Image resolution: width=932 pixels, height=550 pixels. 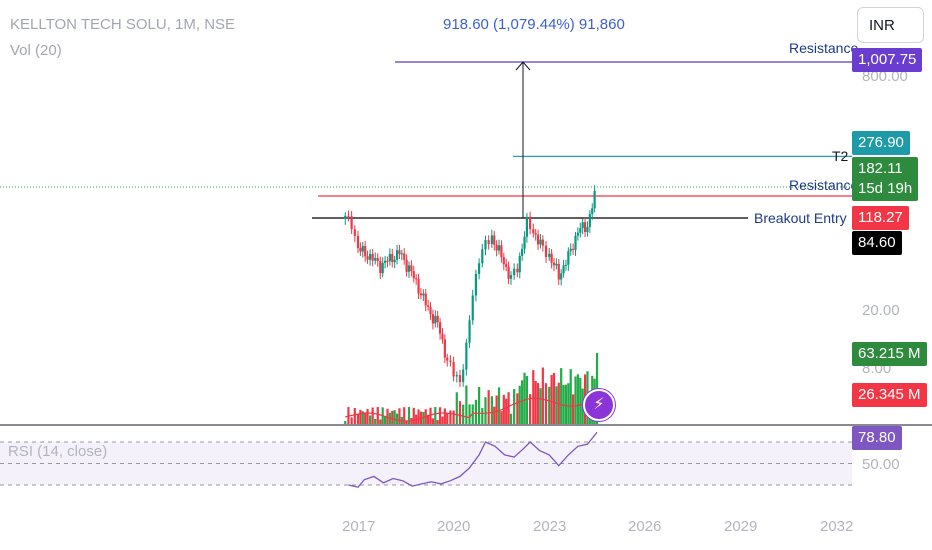 What do you see at coordinates (473, 459) in the screenshot?
I see `rsi-line` at bounding box center [473, 459].